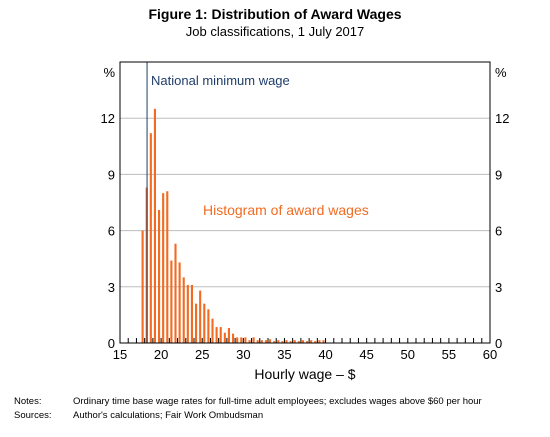 This screenshot has height=437, width=550. I want to click on x-tick-label-30: 30, so click(243, 354).